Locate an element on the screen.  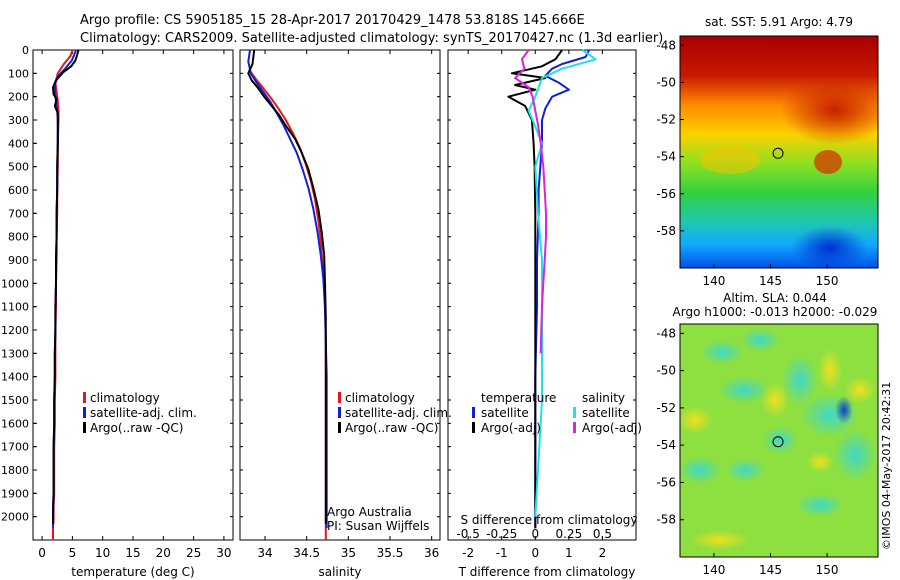
map-y-tick-label: -58 is located at coordinates (666, 231).